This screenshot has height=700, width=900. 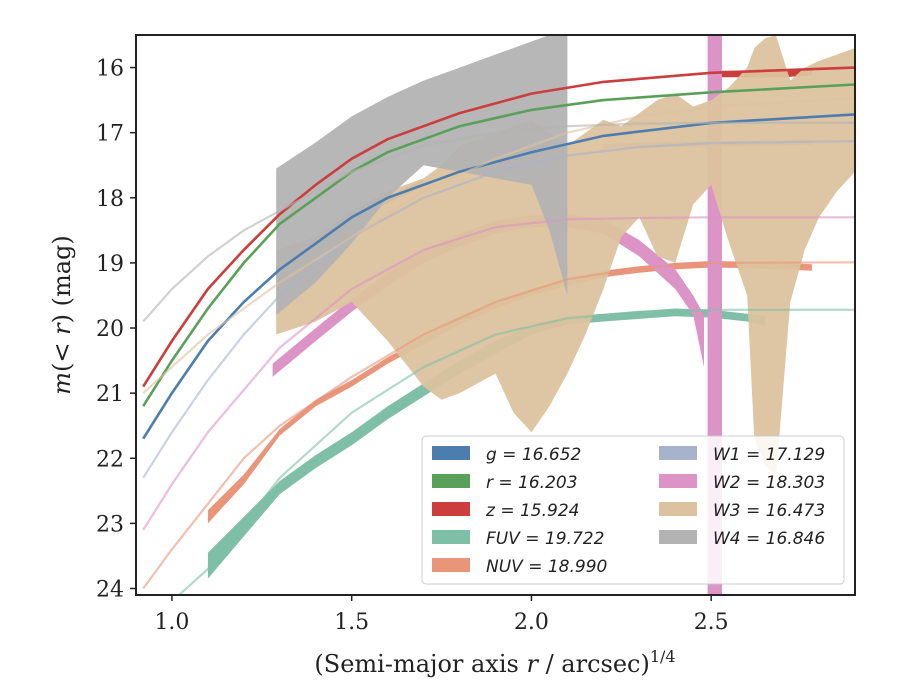 I want to click on x-tick-label: 2.5, so click(x=711, y=622).